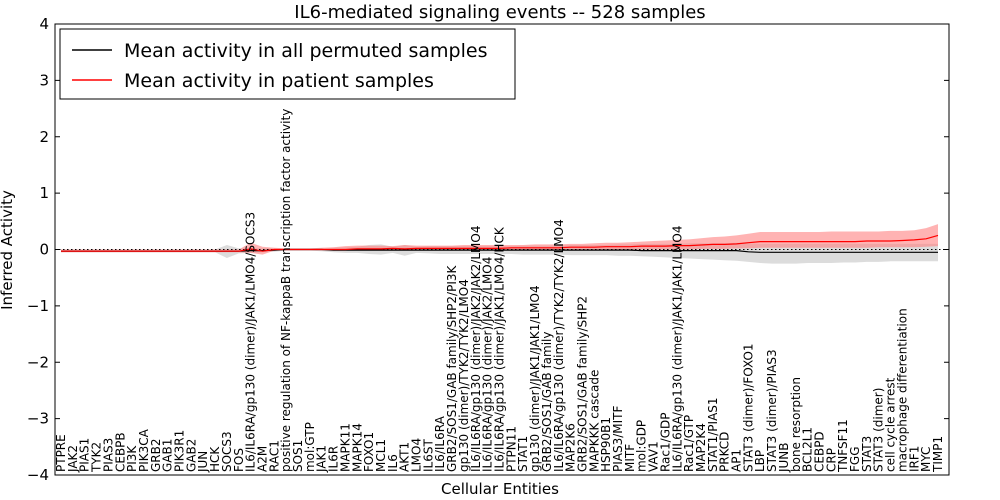 The width and height of the screenshot is (1000, 500). What do you see at coordinates (547, 402) in the screenshot?
I see `entity-label: GRB2/SOS1/GAB family` at bounding box center [547, 402].